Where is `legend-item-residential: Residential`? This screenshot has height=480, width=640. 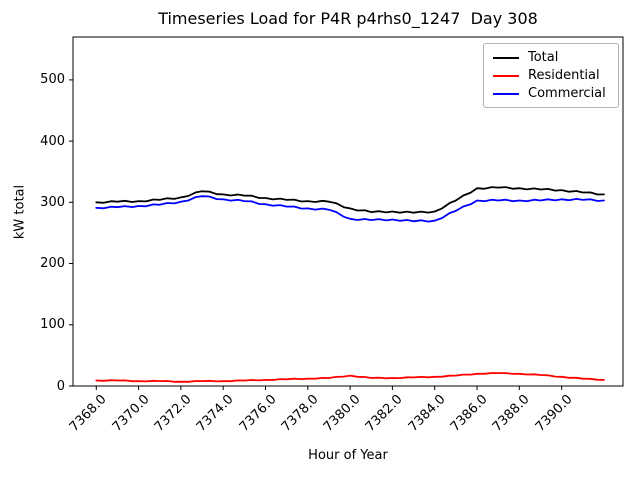
legend-item-residential: Residential is located at coordinates (551, 75).